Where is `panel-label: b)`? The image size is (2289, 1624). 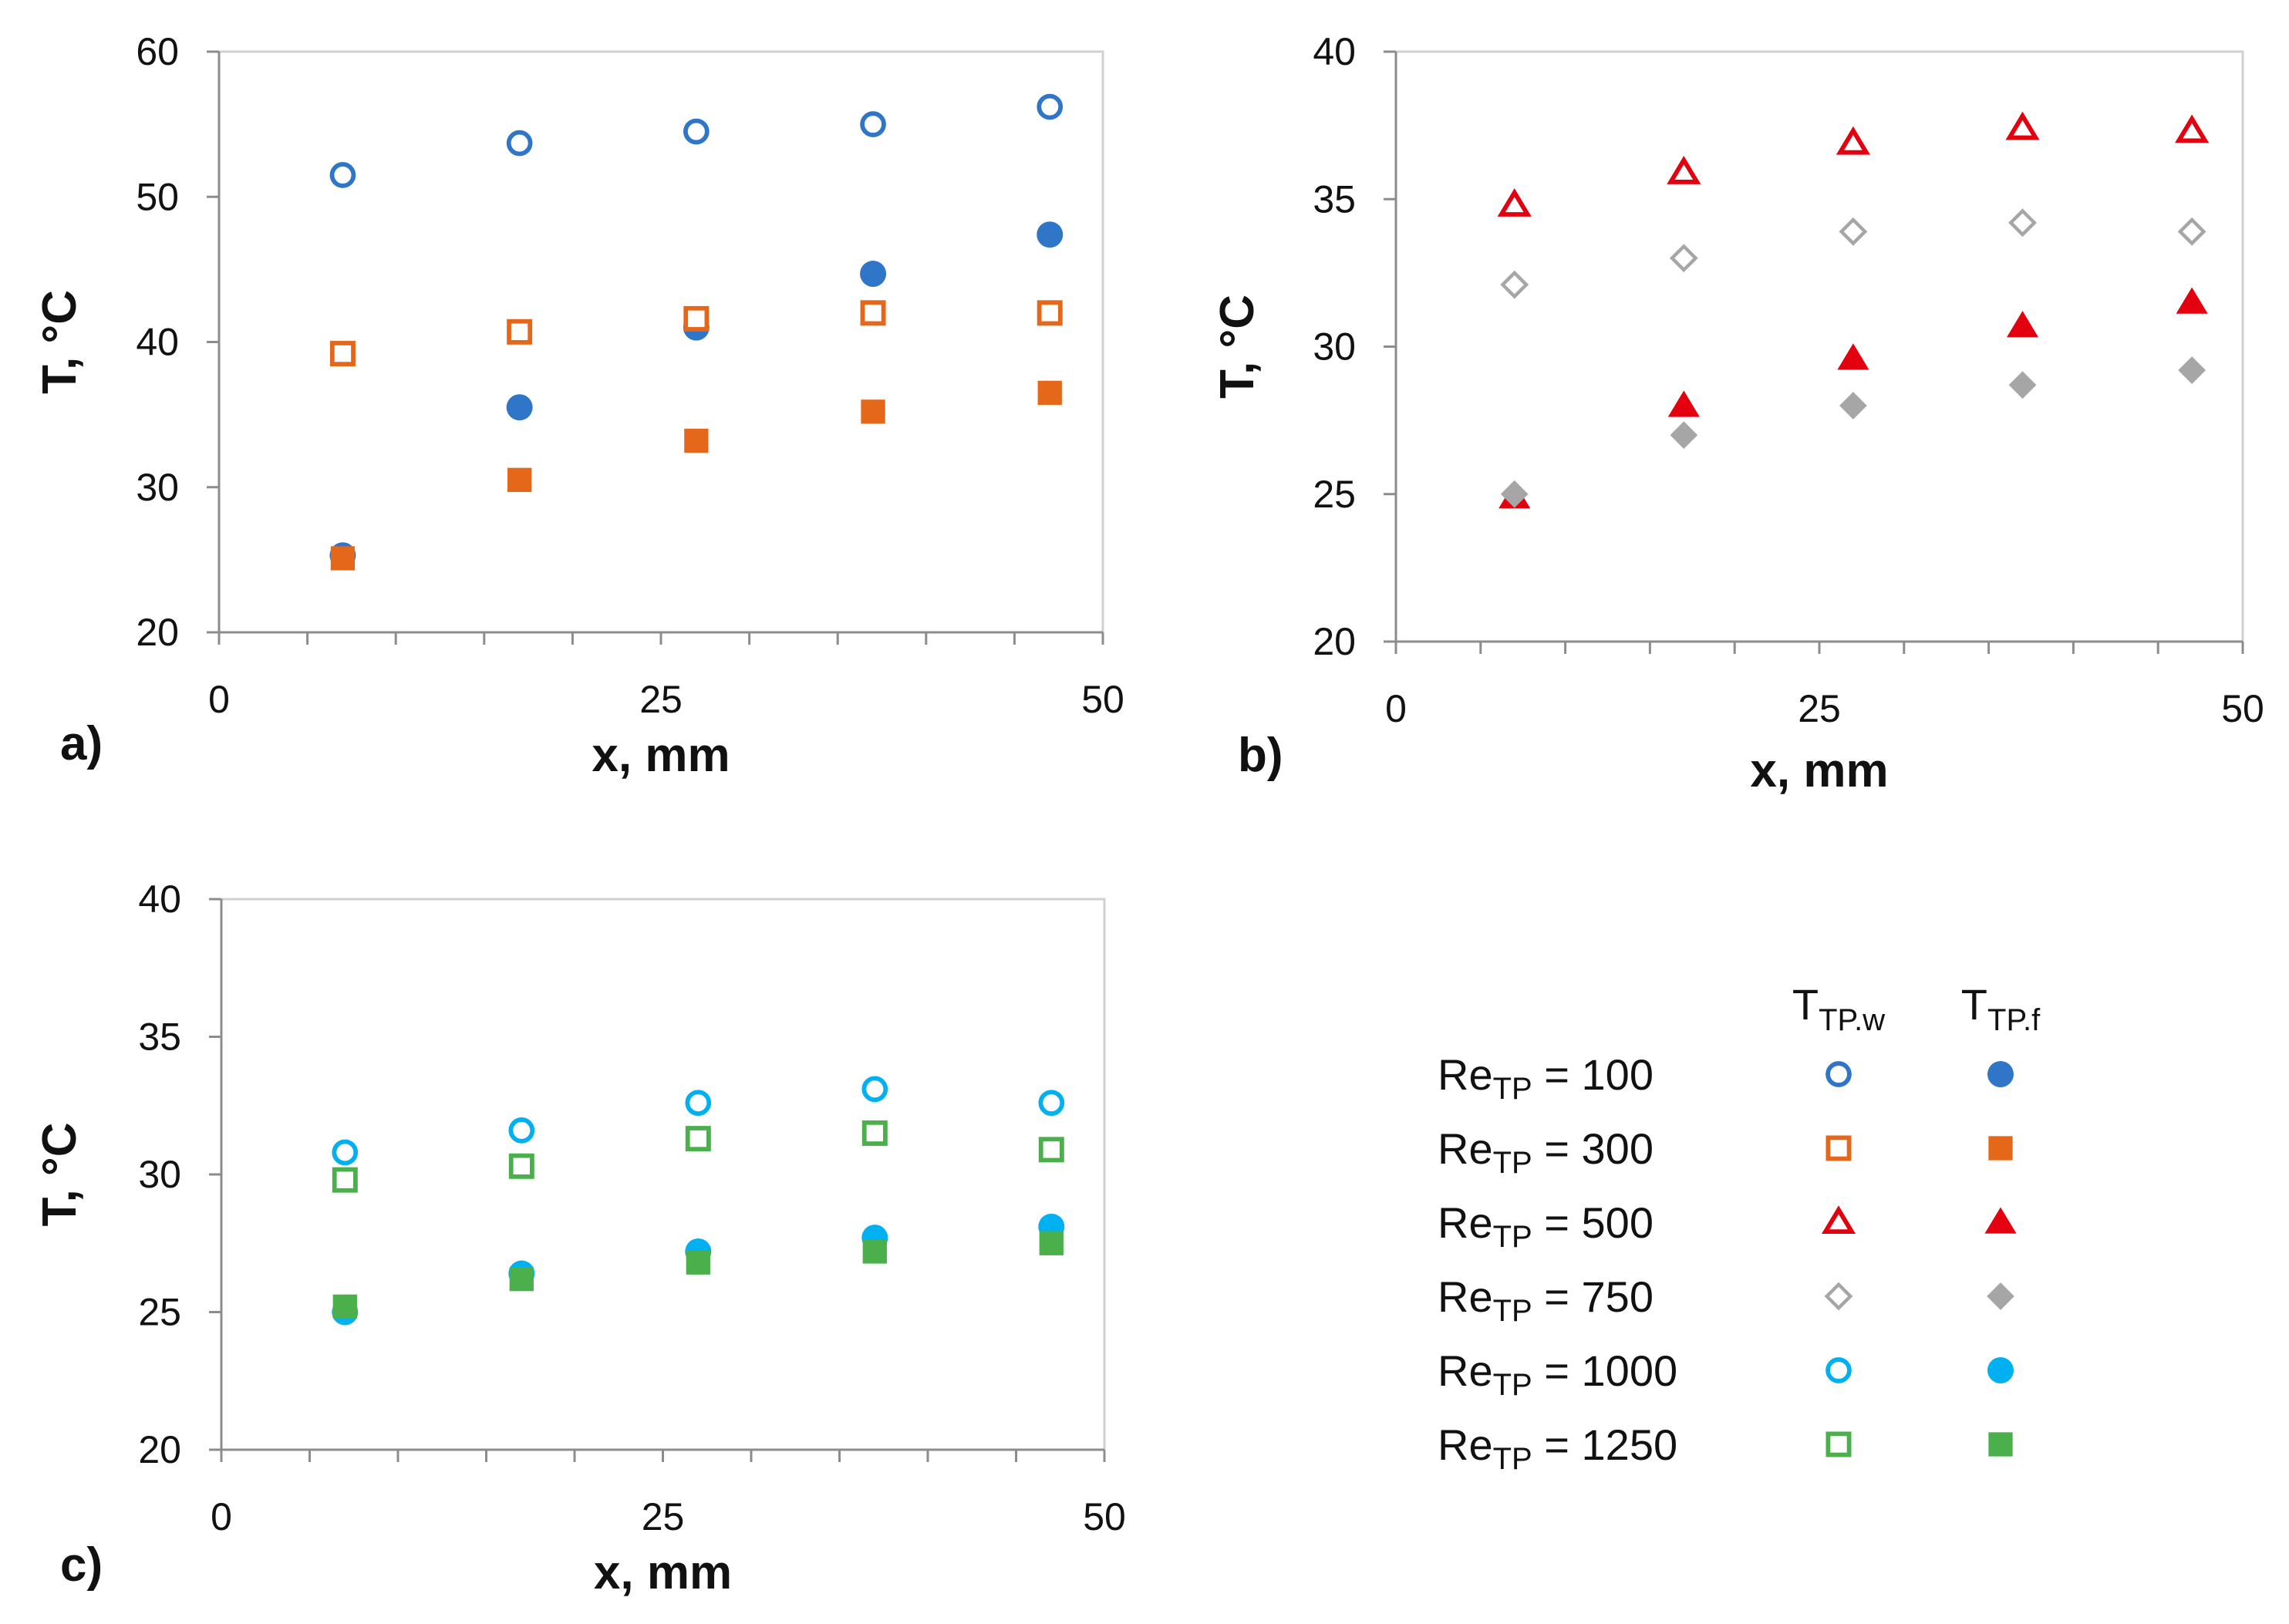 panel-label: b) is located at coordinates (1260, 755).